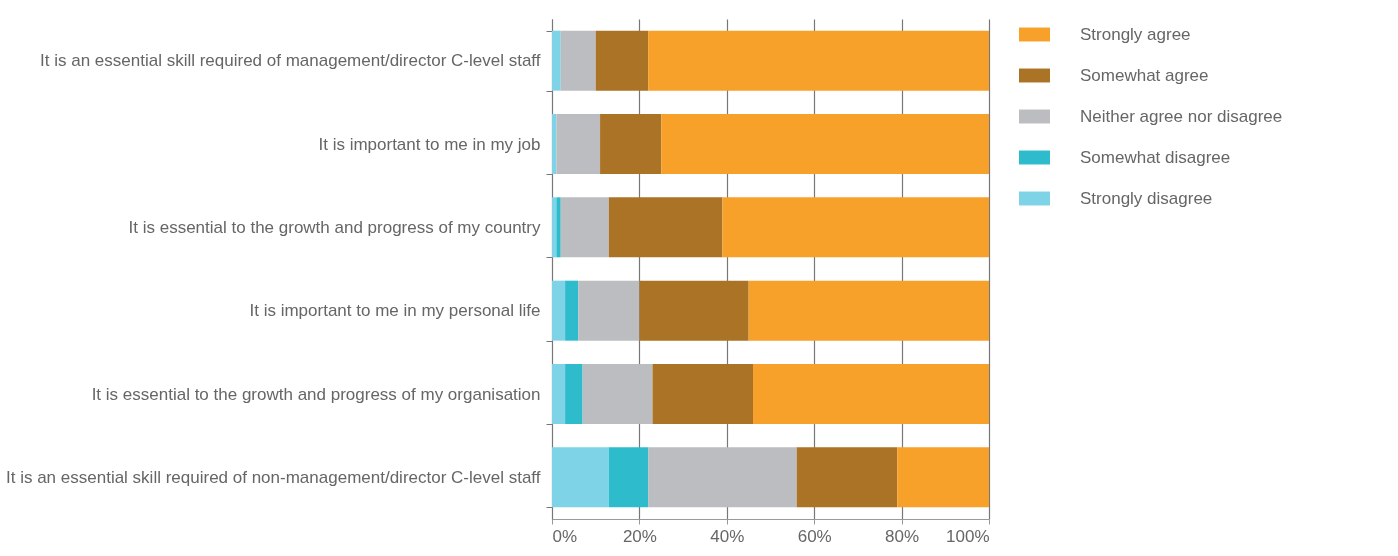 This screenshot has width=1398, height=556. What do you see at coordinates (429, 144) in the screenshot?
I see `y-tick-label: It is important to me in my job` at bounding box center [429, 144].